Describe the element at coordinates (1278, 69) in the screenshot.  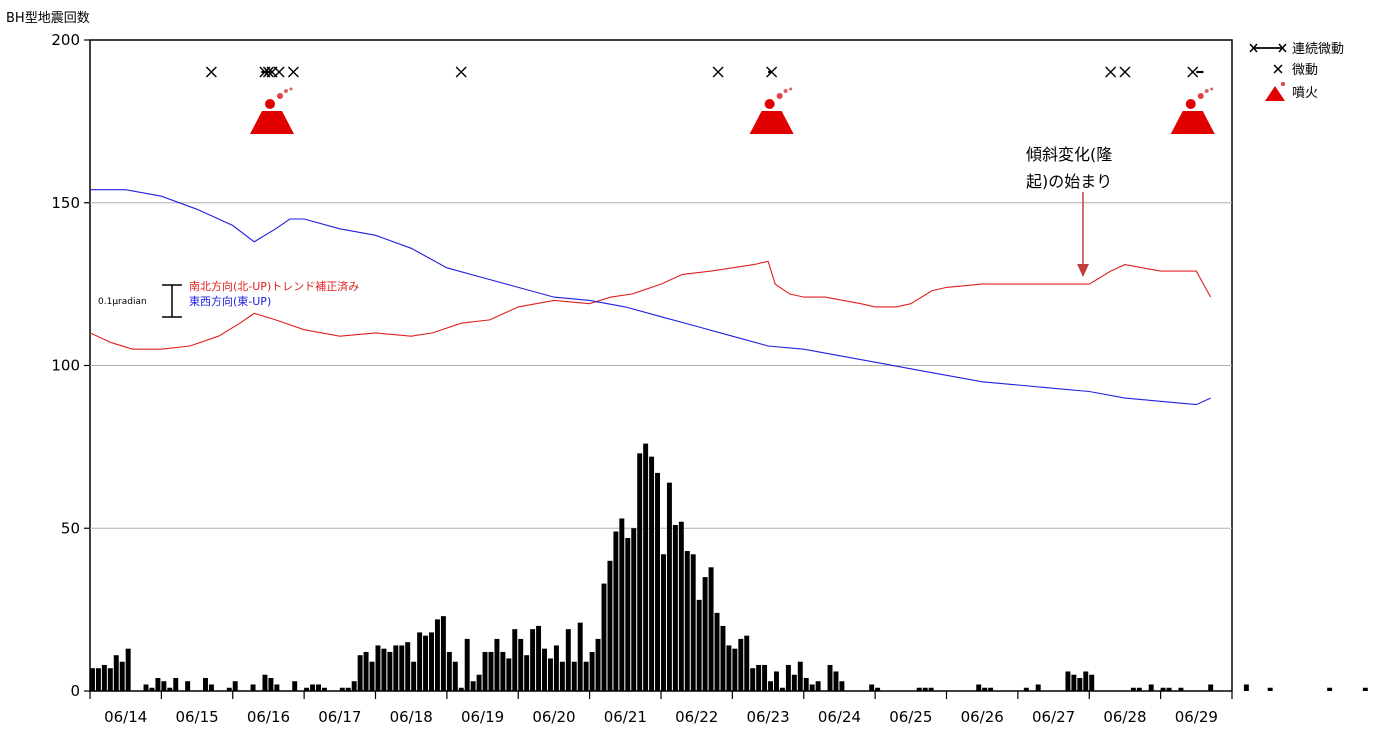
I see `legend-tremor-icon` at that location.